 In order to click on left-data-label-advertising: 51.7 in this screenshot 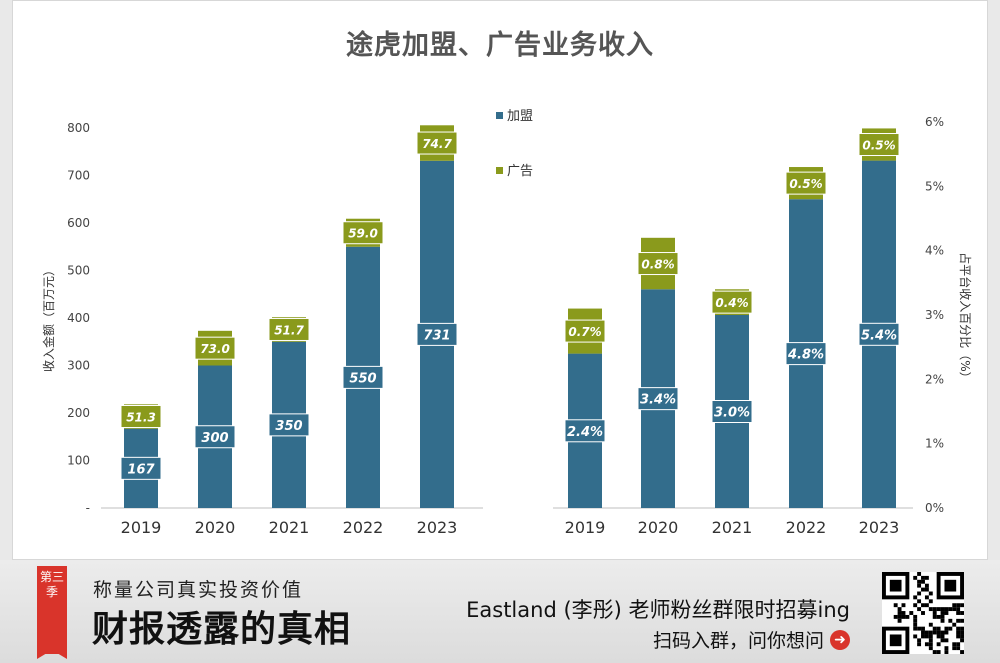, I will do `click(289, 330)`.